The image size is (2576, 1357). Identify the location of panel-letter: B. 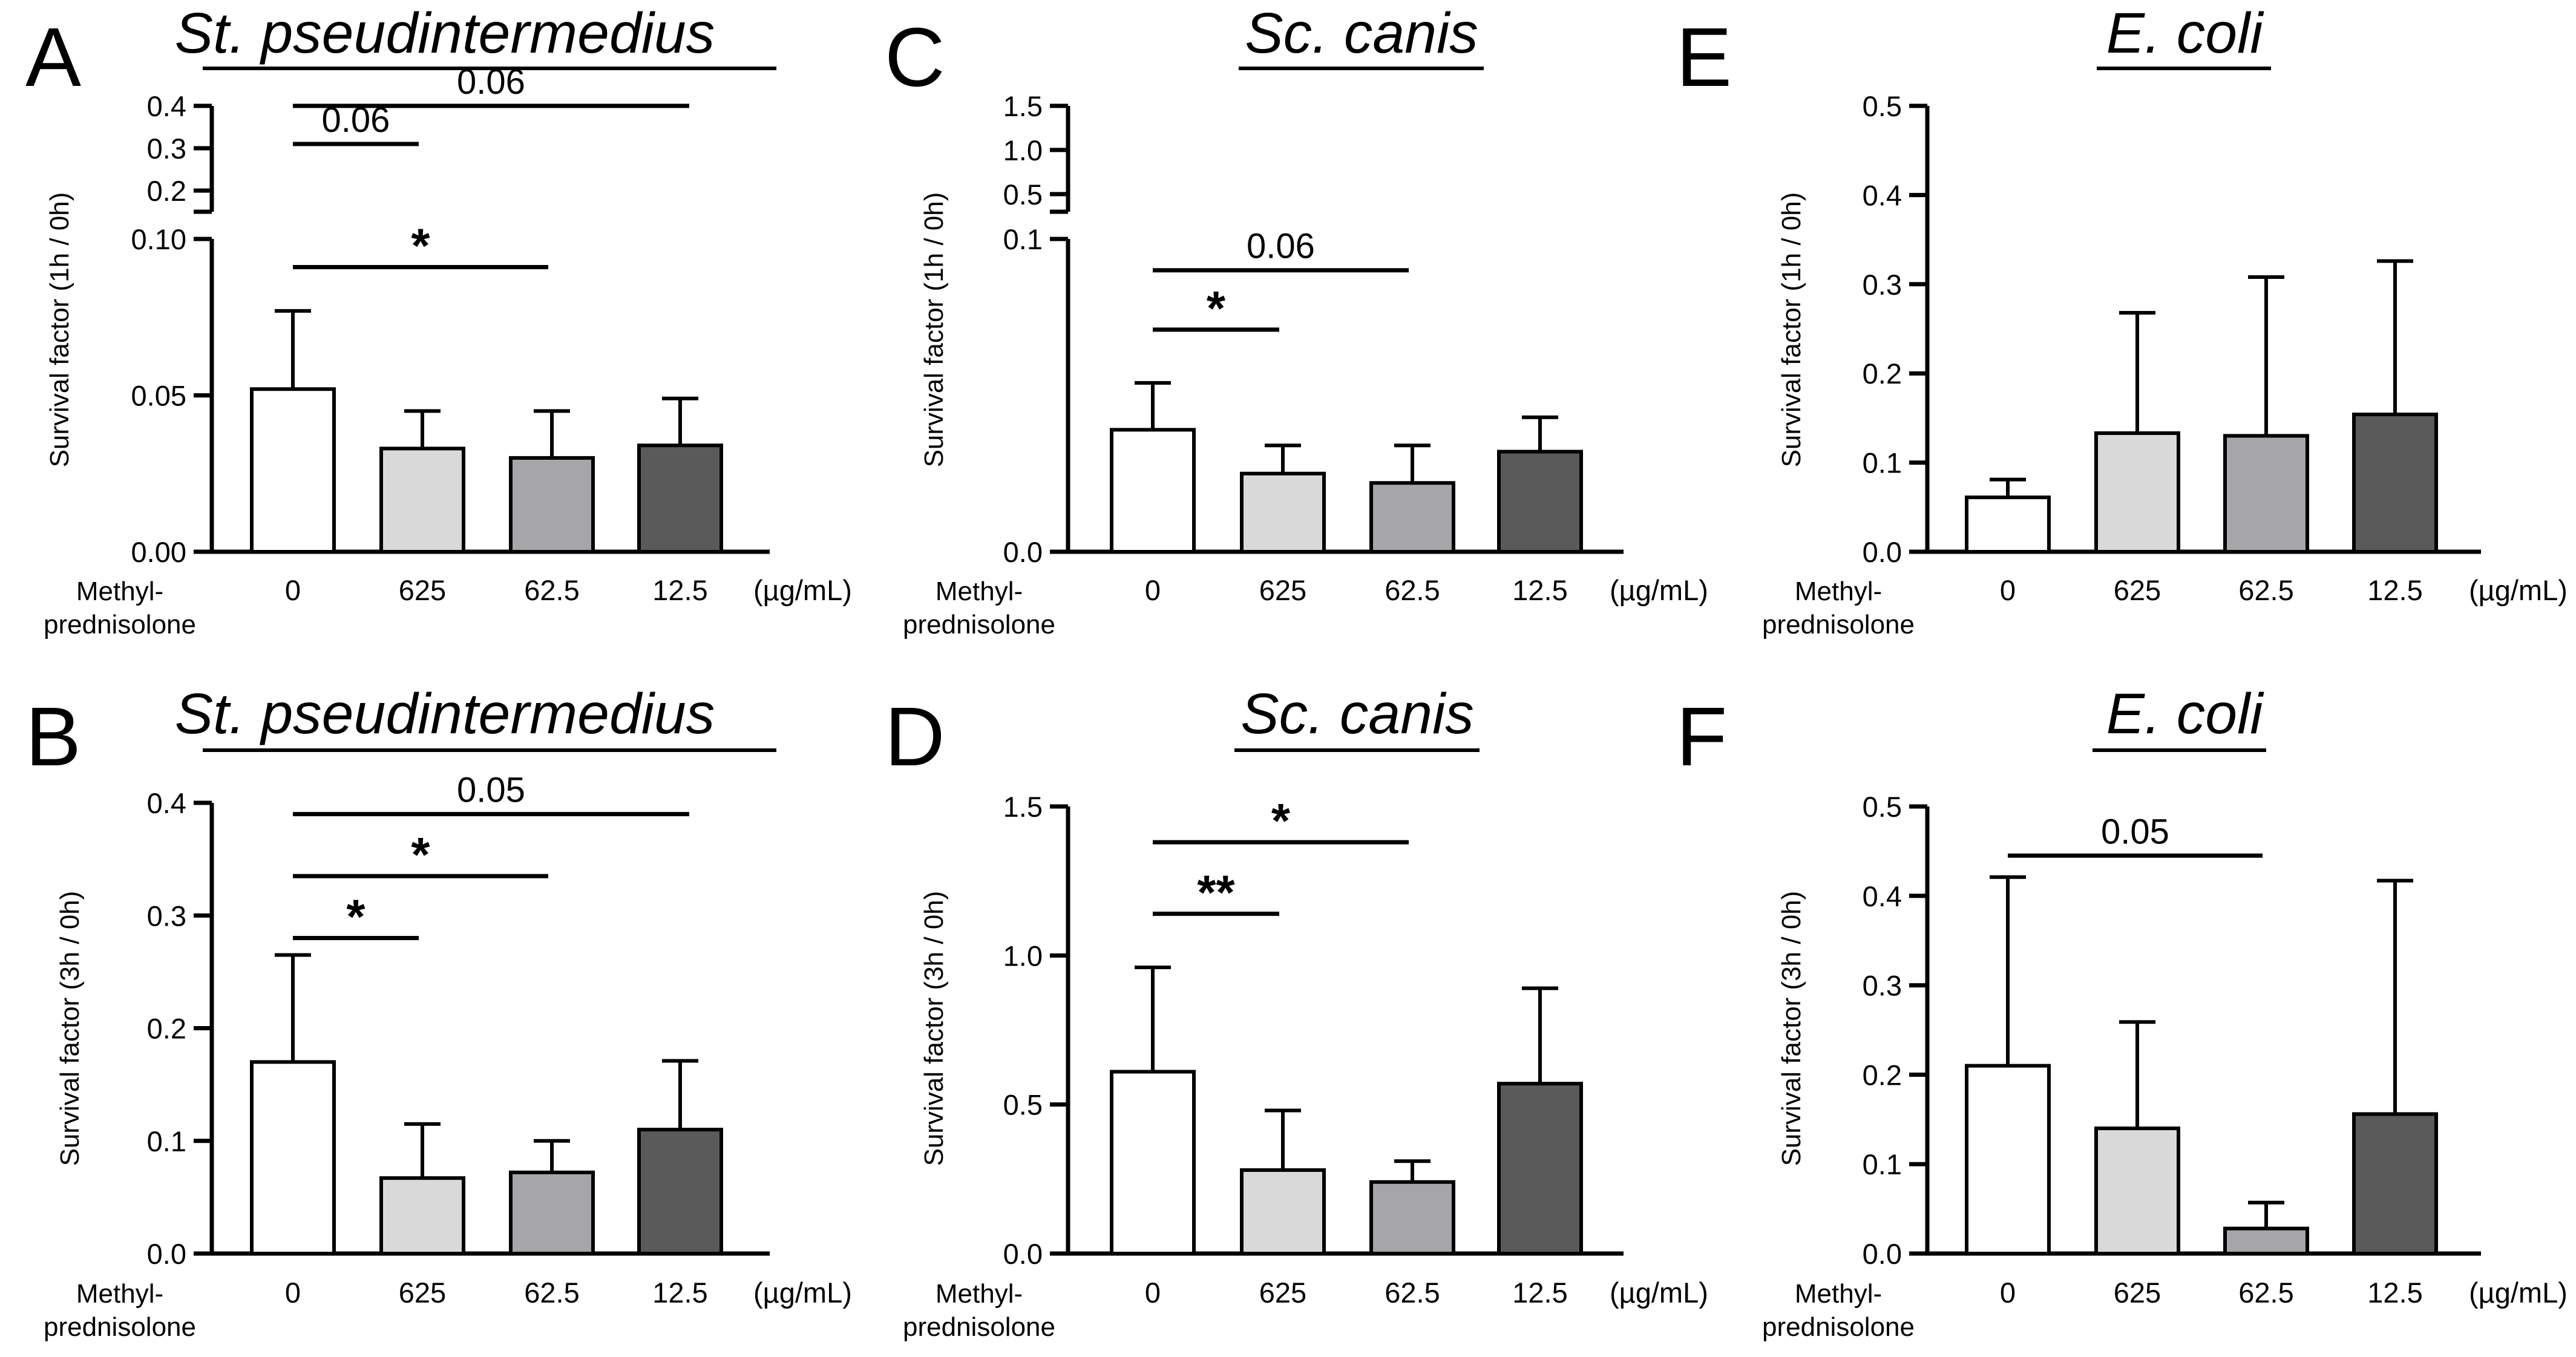
(53, 737).